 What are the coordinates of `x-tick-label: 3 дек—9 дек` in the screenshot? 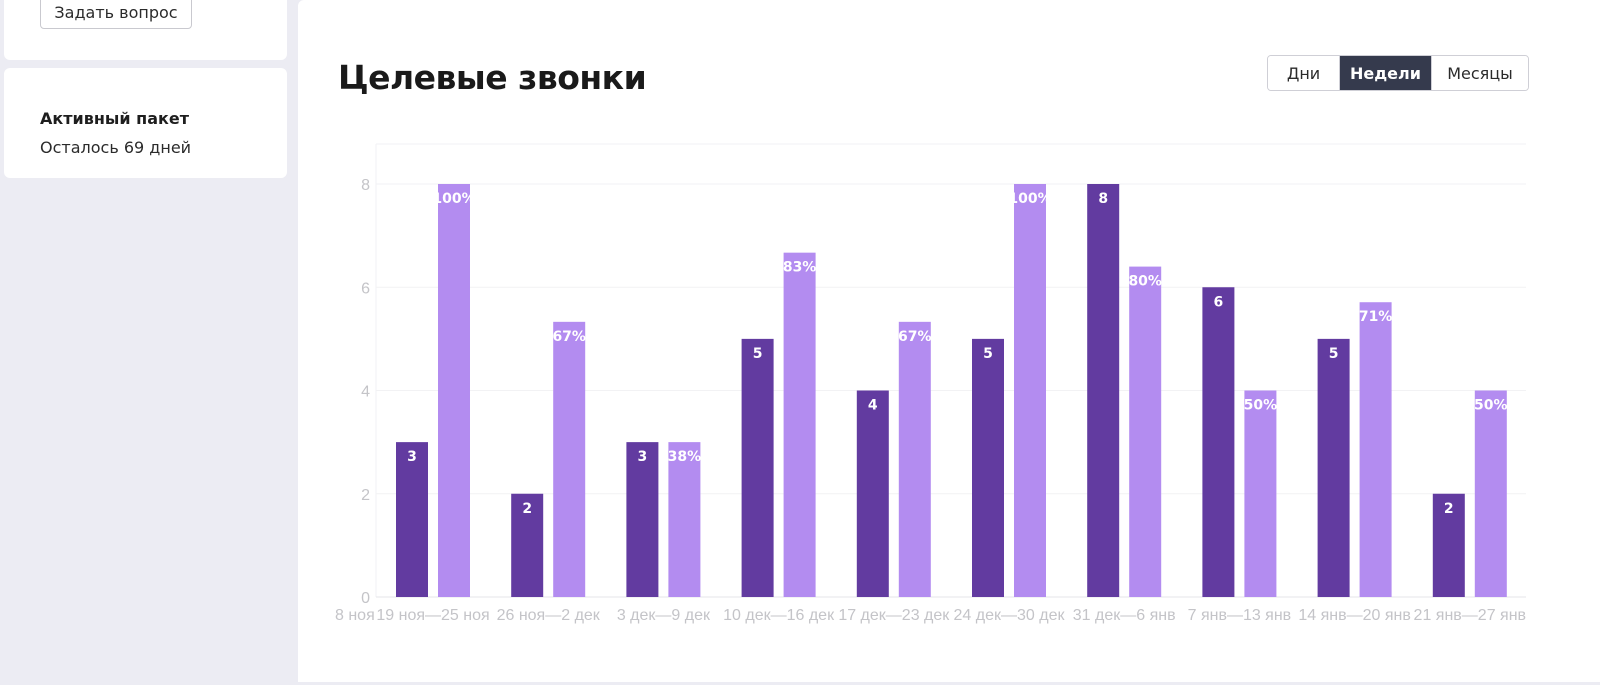 It's located at (664, 615).